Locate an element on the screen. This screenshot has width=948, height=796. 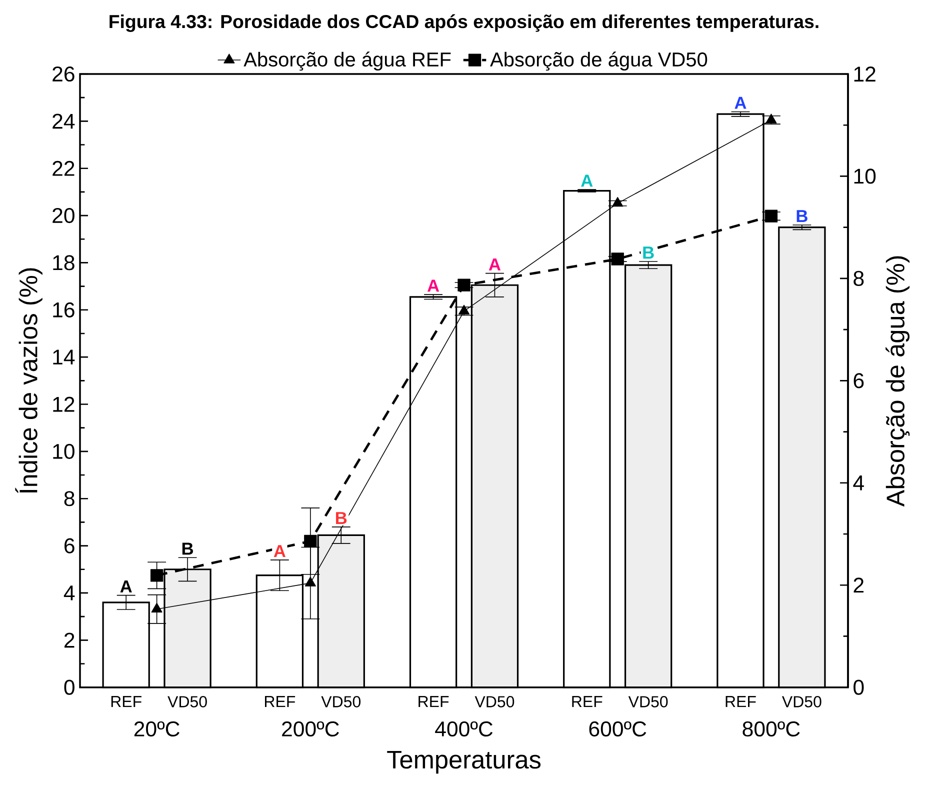
x-tick-label: 20ºC is located at coordinates (157, 728).